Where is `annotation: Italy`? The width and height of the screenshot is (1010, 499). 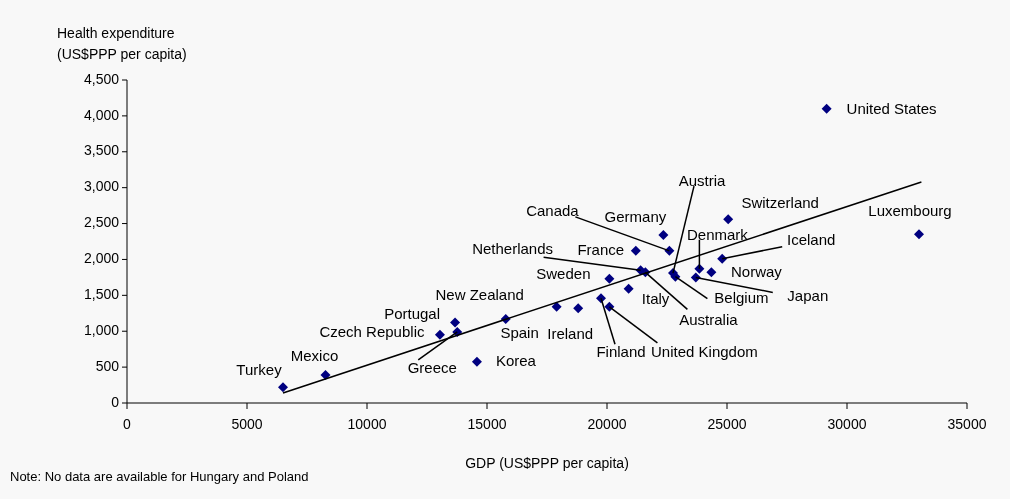
annotation: Italy is located at coordinates (655, 298).